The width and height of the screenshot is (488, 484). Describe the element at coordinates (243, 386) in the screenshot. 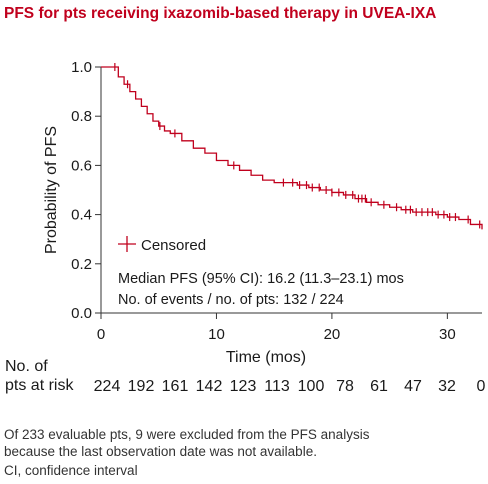

I see `at-risk-value: 123` at that location.